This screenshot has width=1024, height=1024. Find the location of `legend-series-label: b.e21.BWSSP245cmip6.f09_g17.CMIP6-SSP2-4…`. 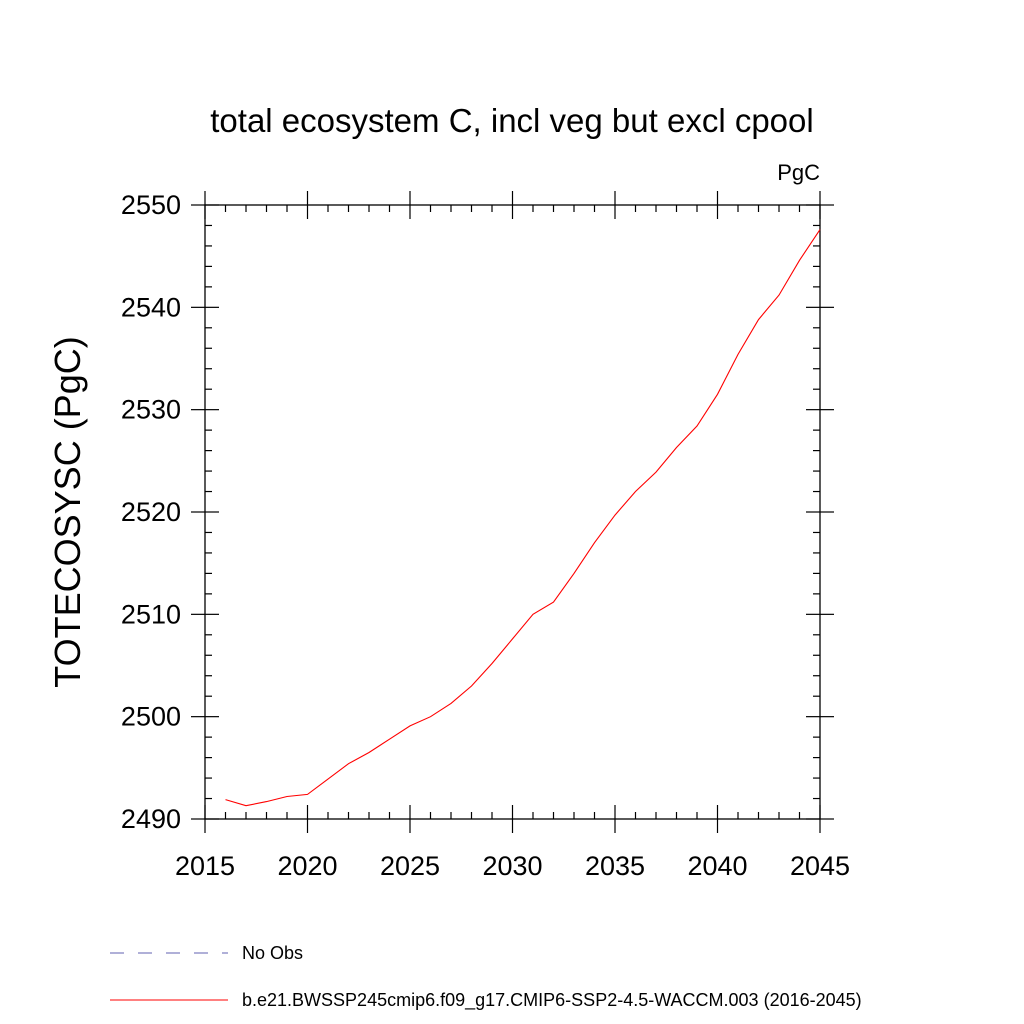

legend-series-label: b.e21.BWSSP245cmip6.f09_g17.CMIP6-SSP2-4… is located at coordinates (552, 1000).